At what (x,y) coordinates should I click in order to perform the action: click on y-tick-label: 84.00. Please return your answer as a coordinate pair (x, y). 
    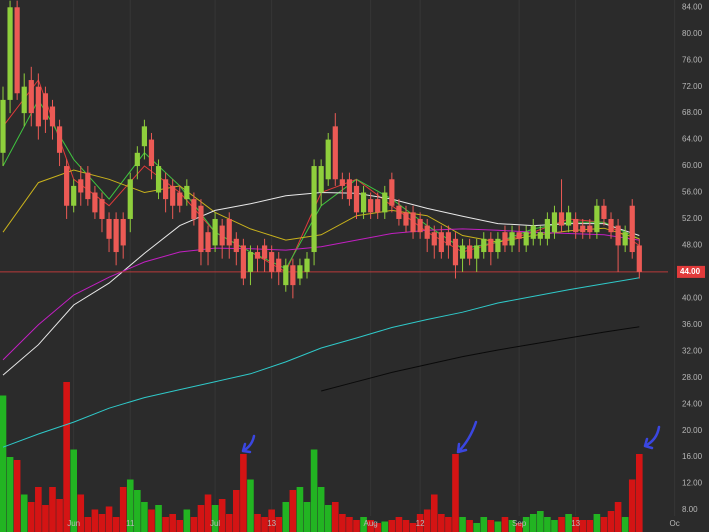
    Looking at the image, I should click on (692, 6).